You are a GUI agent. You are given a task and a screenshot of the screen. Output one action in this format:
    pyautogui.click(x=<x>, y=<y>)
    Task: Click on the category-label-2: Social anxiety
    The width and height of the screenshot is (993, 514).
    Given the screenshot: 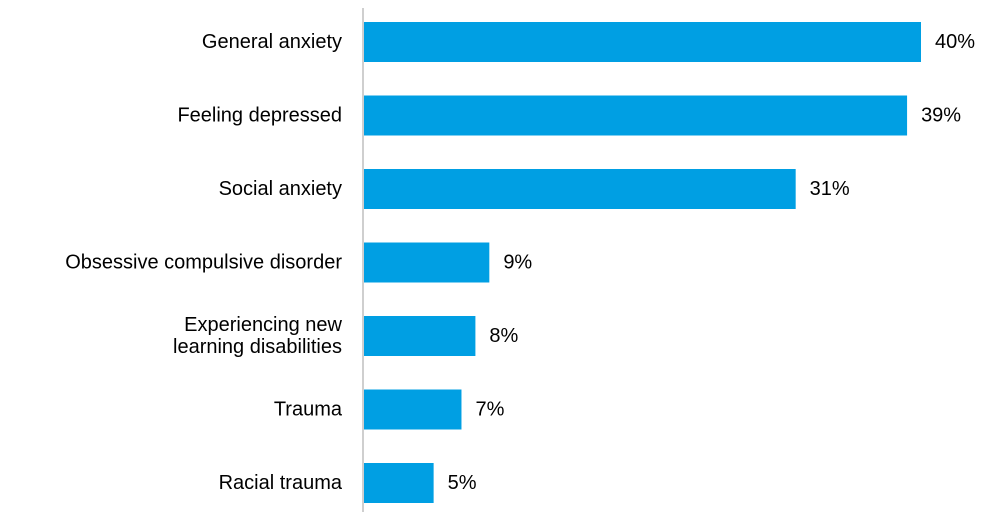 What is the action you would take?
    pyautogui.click(x=280, y=189)
    